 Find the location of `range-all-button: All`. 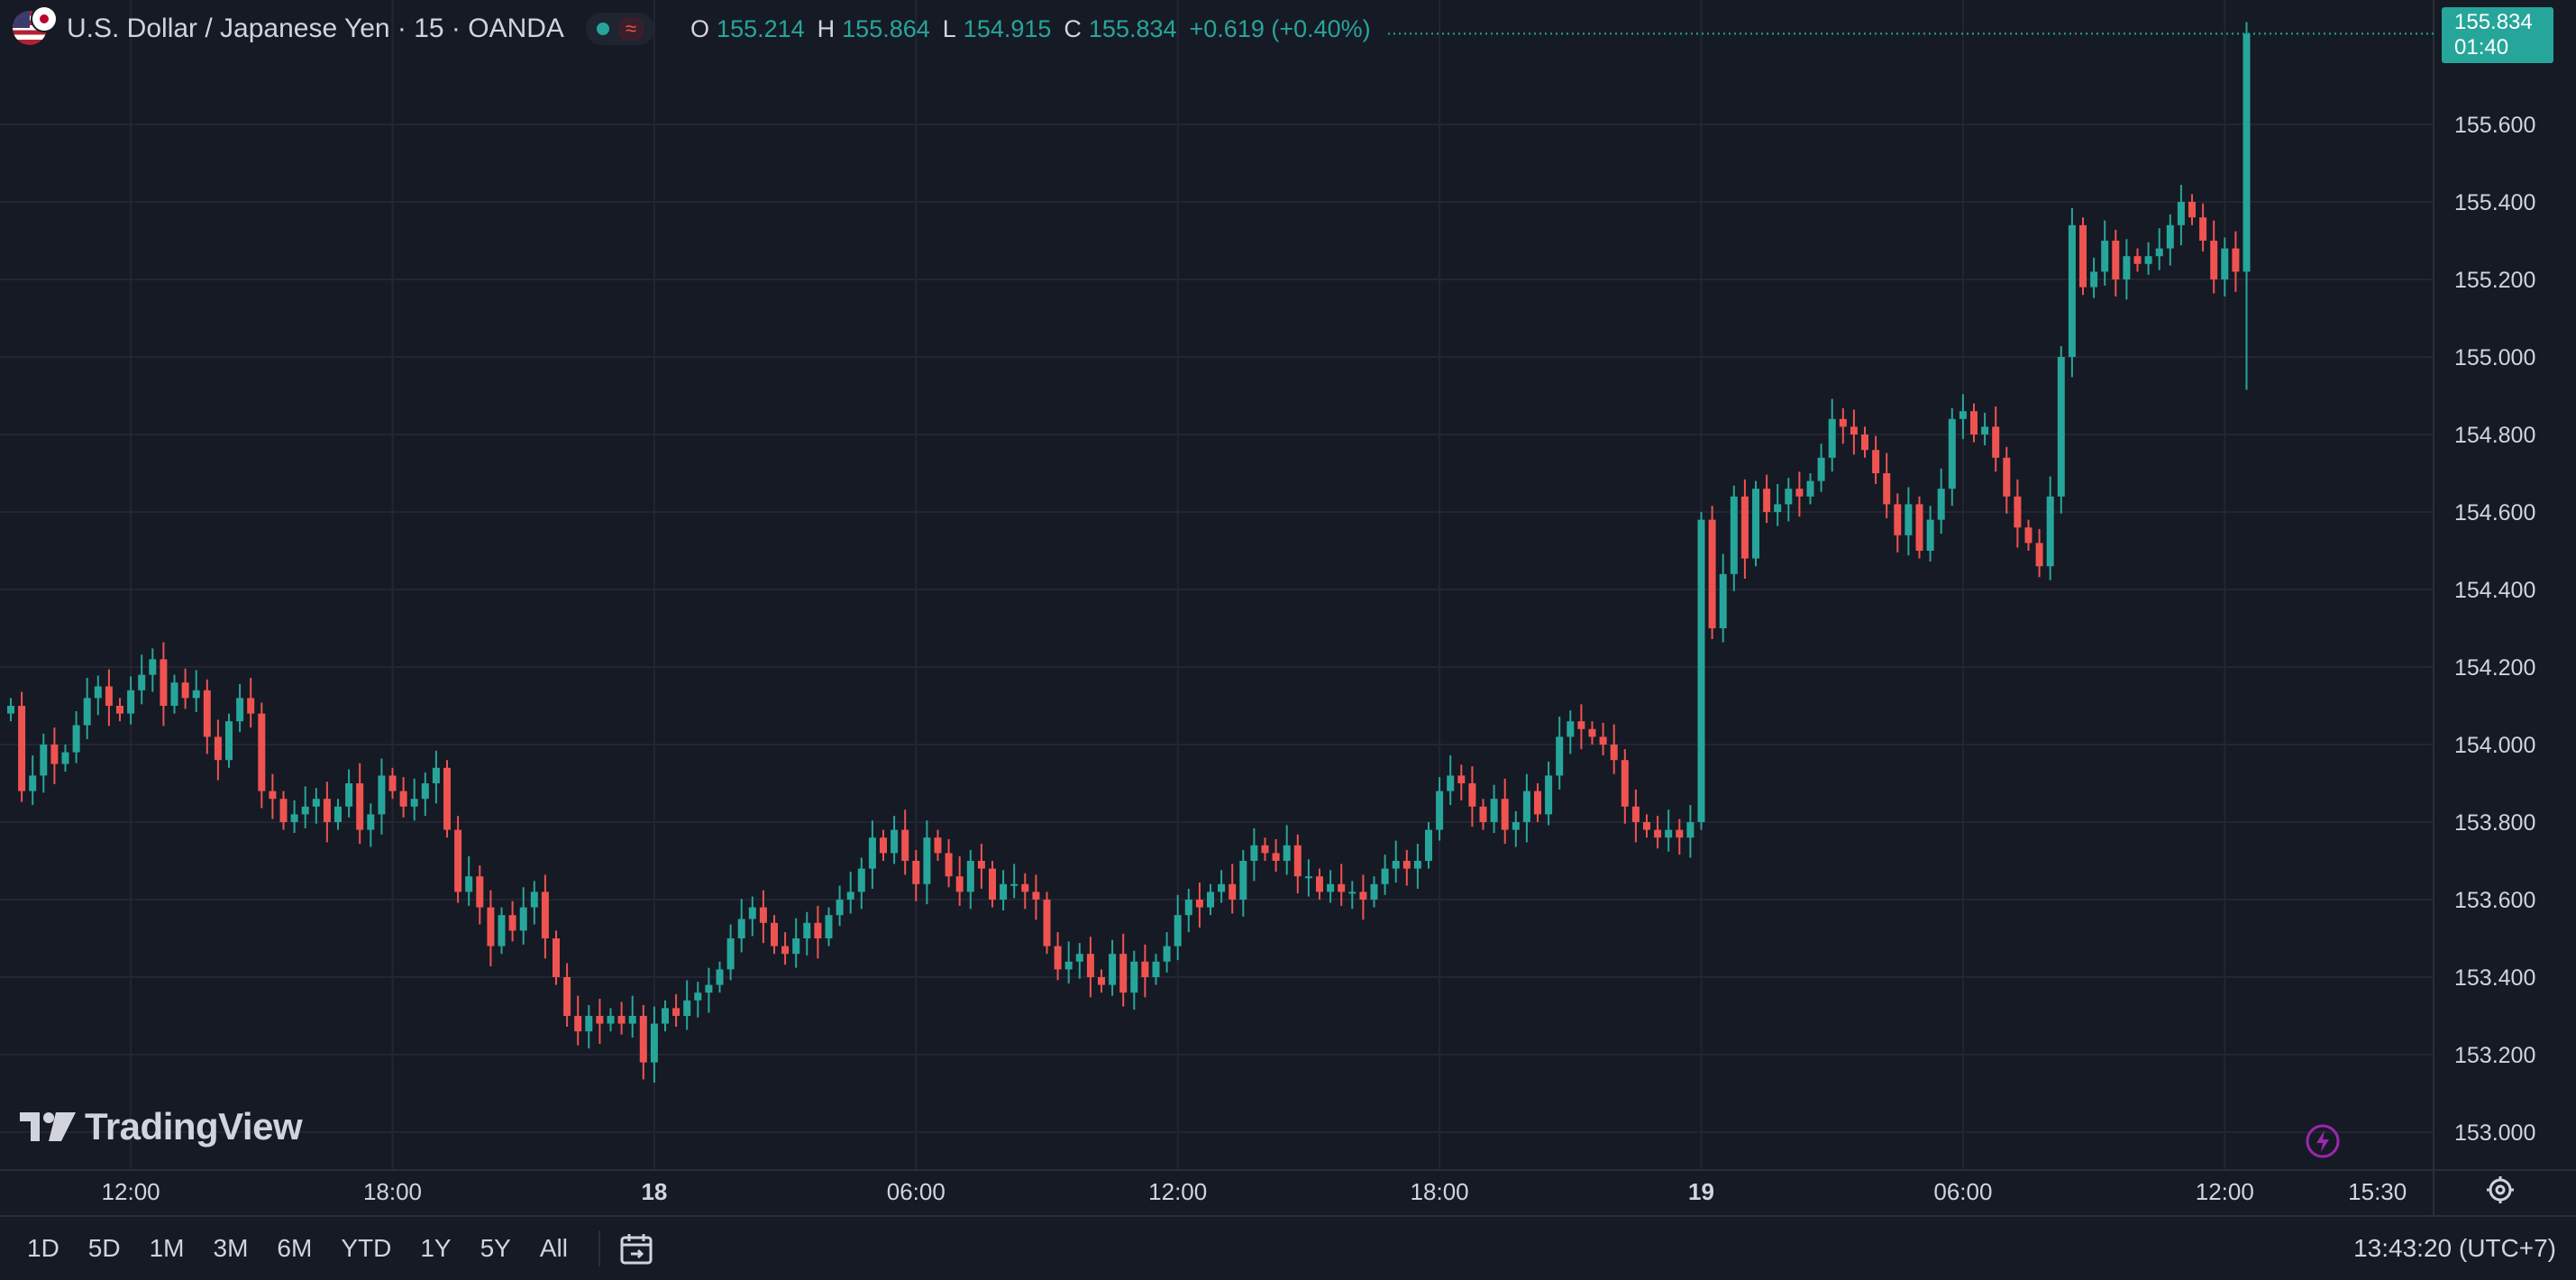

range-all-button: All is located at coordinates (553, 1248).